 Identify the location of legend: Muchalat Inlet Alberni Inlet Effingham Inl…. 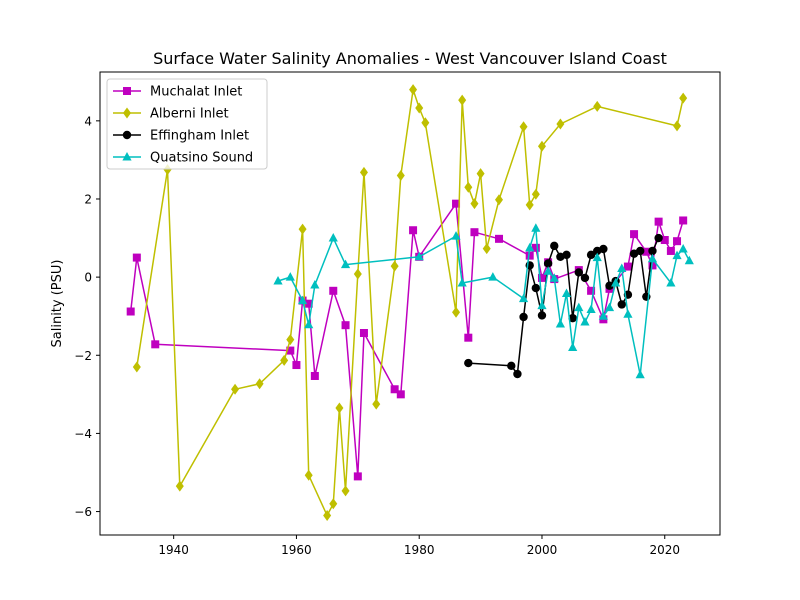
(187, 124).